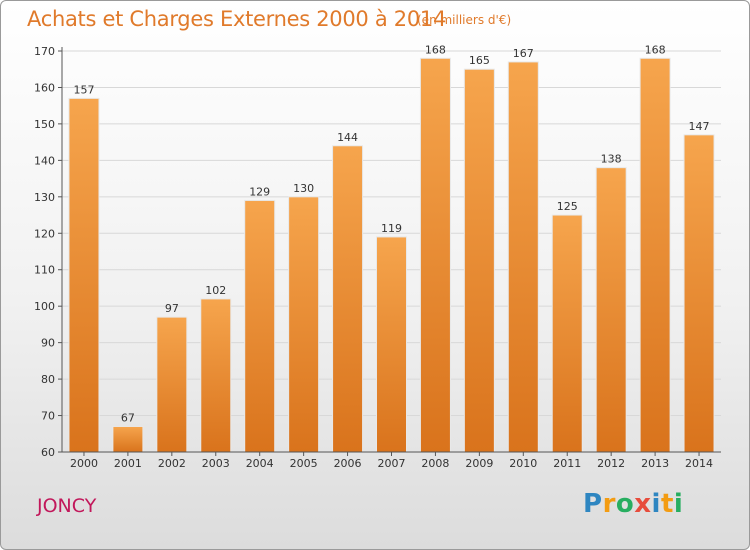 This screenshot has width=750, height=550. I want to click on chart-title: Achats et Charges Externes 2000 à 2014, so click(237, 19).